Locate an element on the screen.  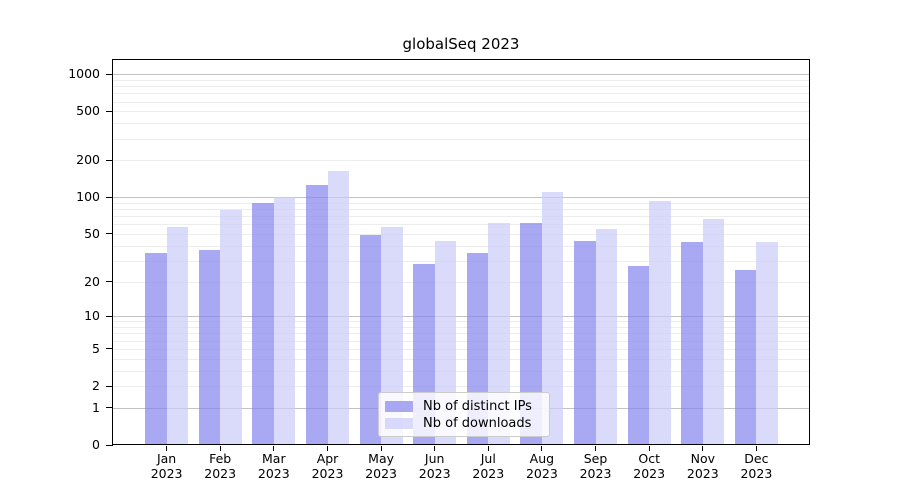
x-tick-label: Mar 2023 is located at coordinates (274, 466).